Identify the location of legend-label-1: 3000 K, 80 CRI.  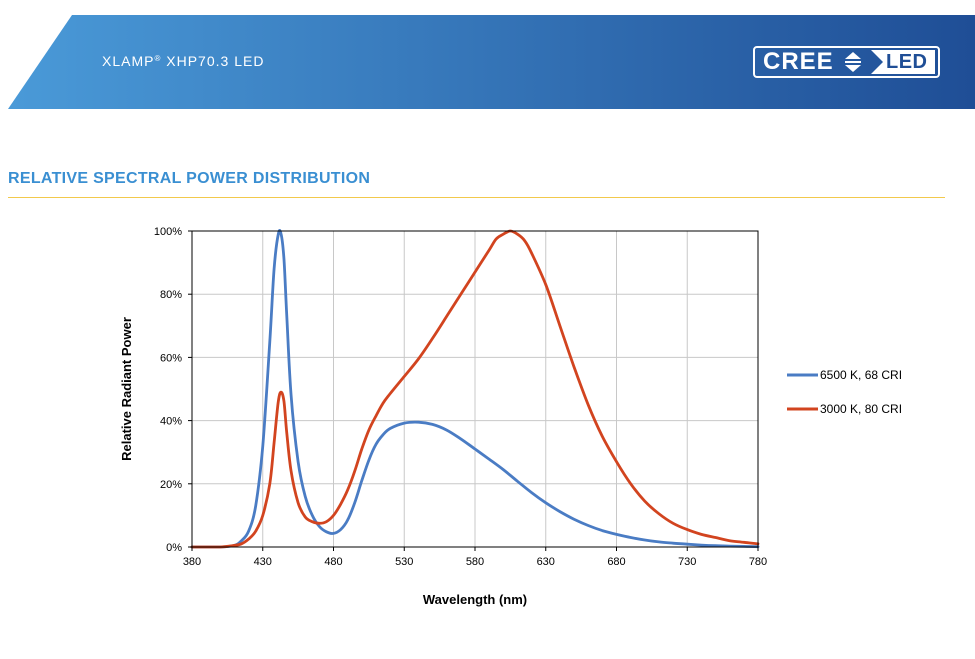
(861, 409).